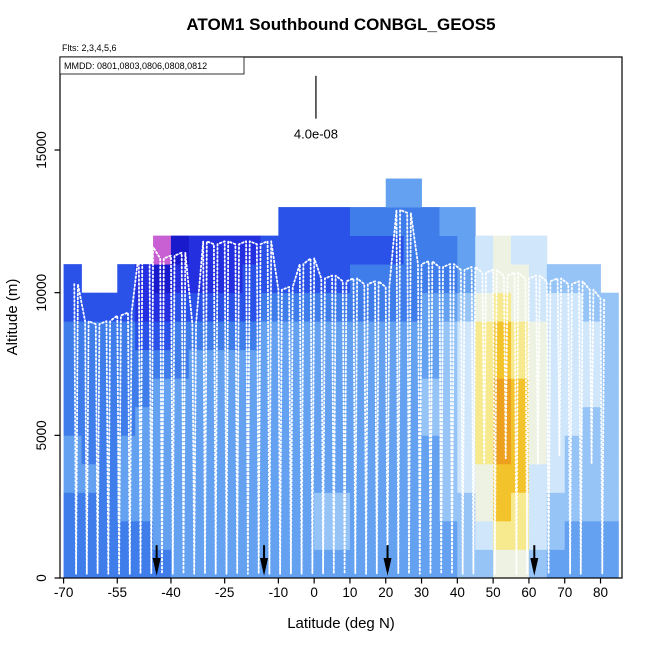 The width and height of the screenshot is (650, 650). Describe the element at coordinates (225, 592) in the screenshot. I see `x-tick-label: -25` at that location.